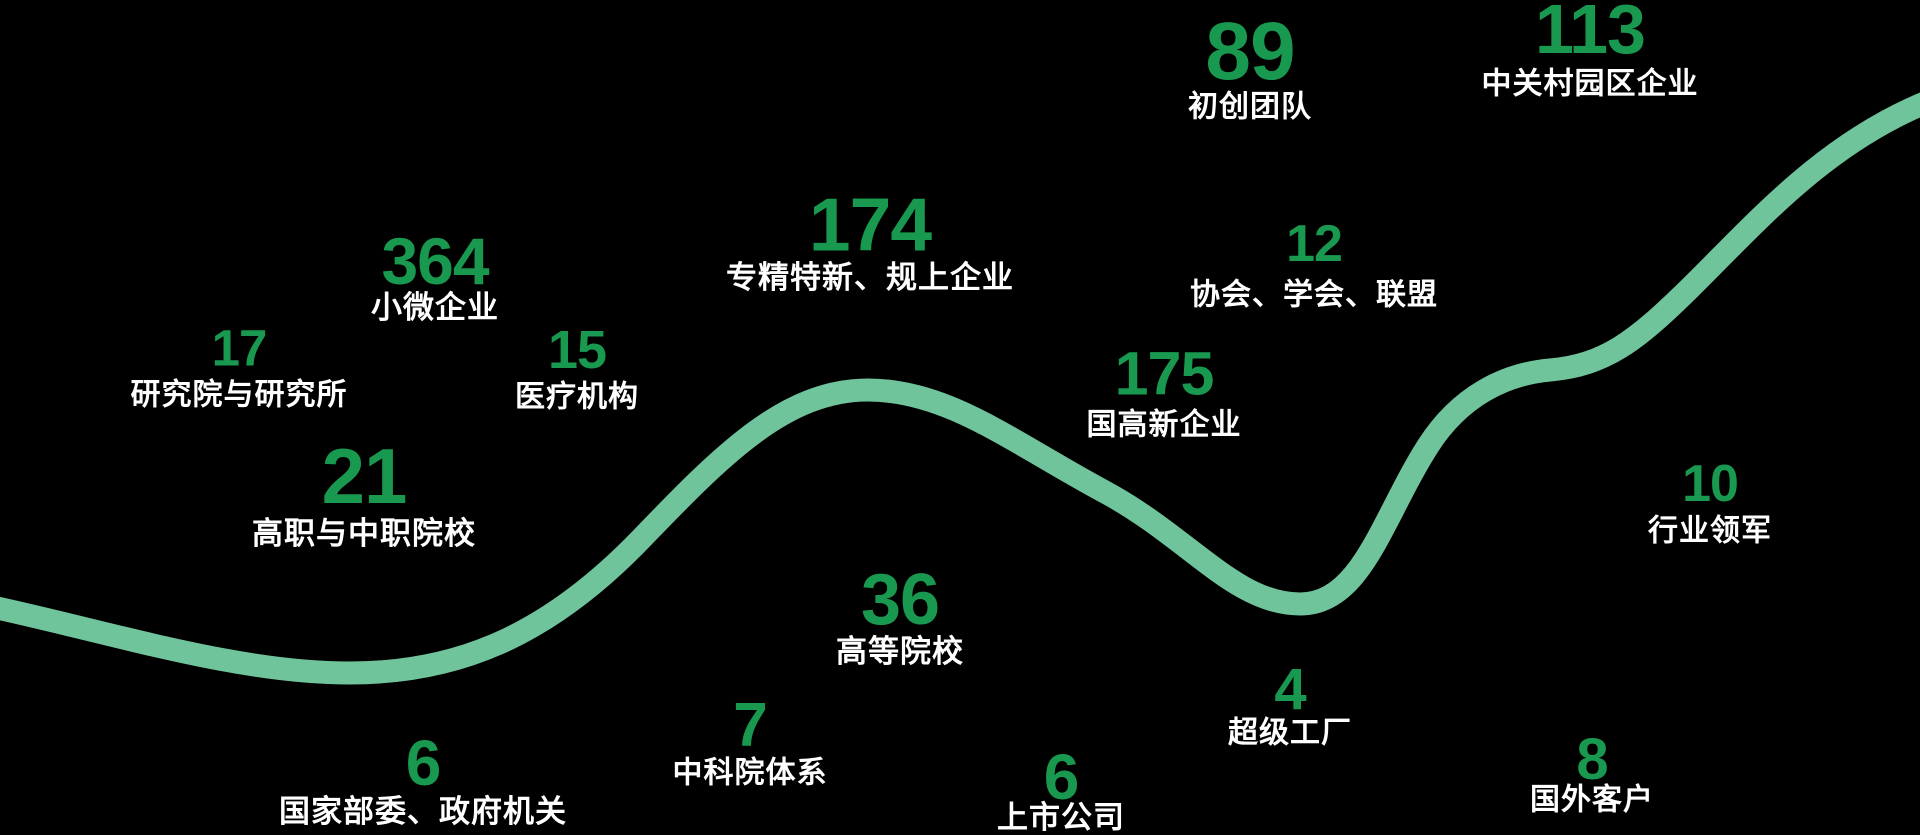  Describe the element at coordinates (1250, 107) in the screenshot. I see `stat-label: 初创团队` at that location.